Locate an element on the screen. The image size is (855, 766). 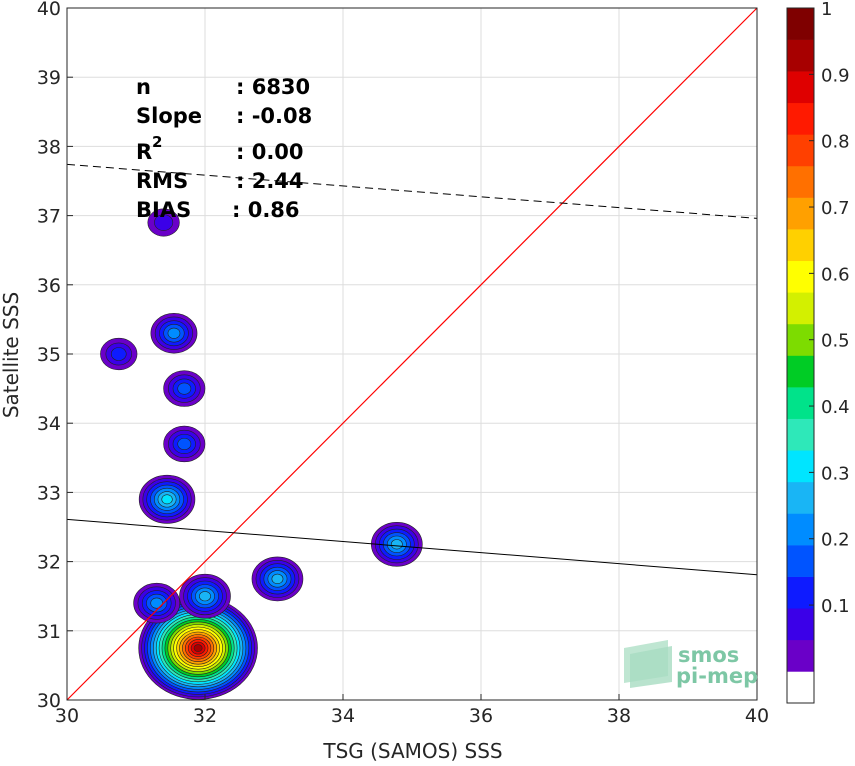
stat-rms-value: : 2.44 is located at coordinates (270, 181).